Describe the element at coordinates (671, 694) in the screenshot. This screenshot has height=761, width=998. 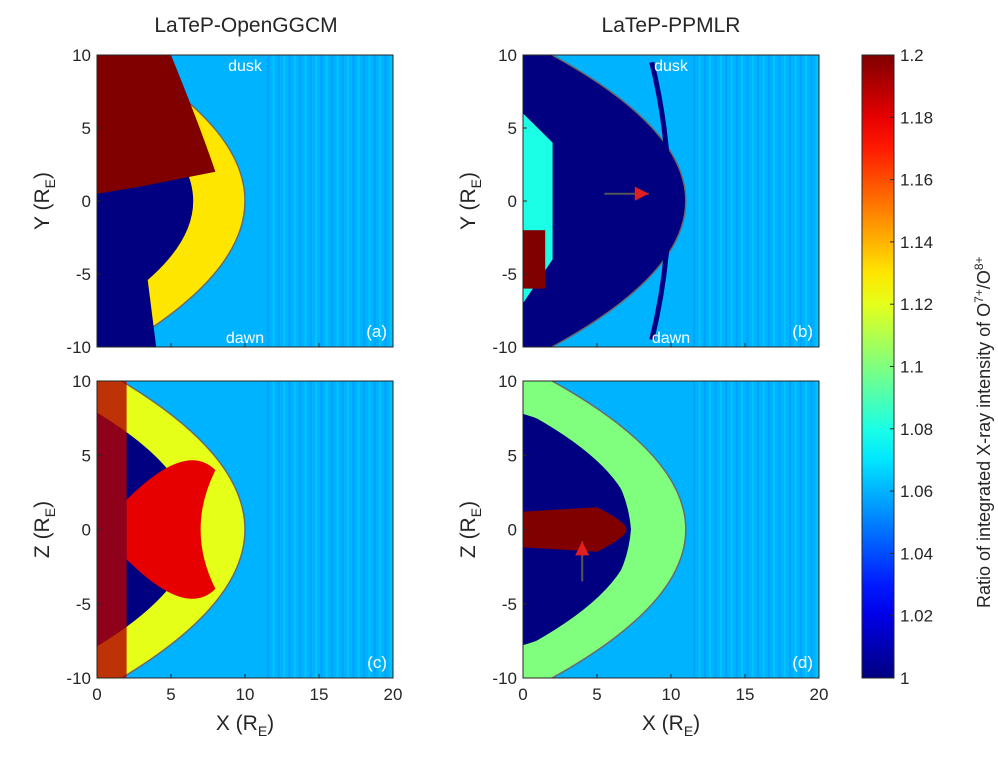
I see `x-tick-label: 10` at that location.